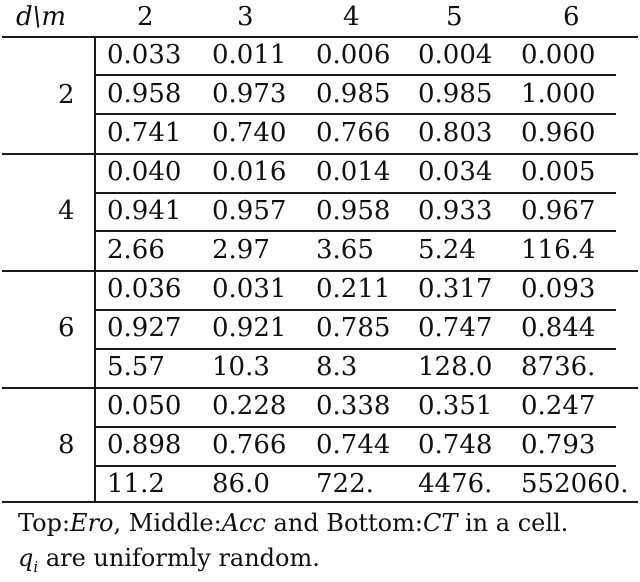 The image size is (640, 582). I want to click on table-cell: 128.0, so click(455, 367).